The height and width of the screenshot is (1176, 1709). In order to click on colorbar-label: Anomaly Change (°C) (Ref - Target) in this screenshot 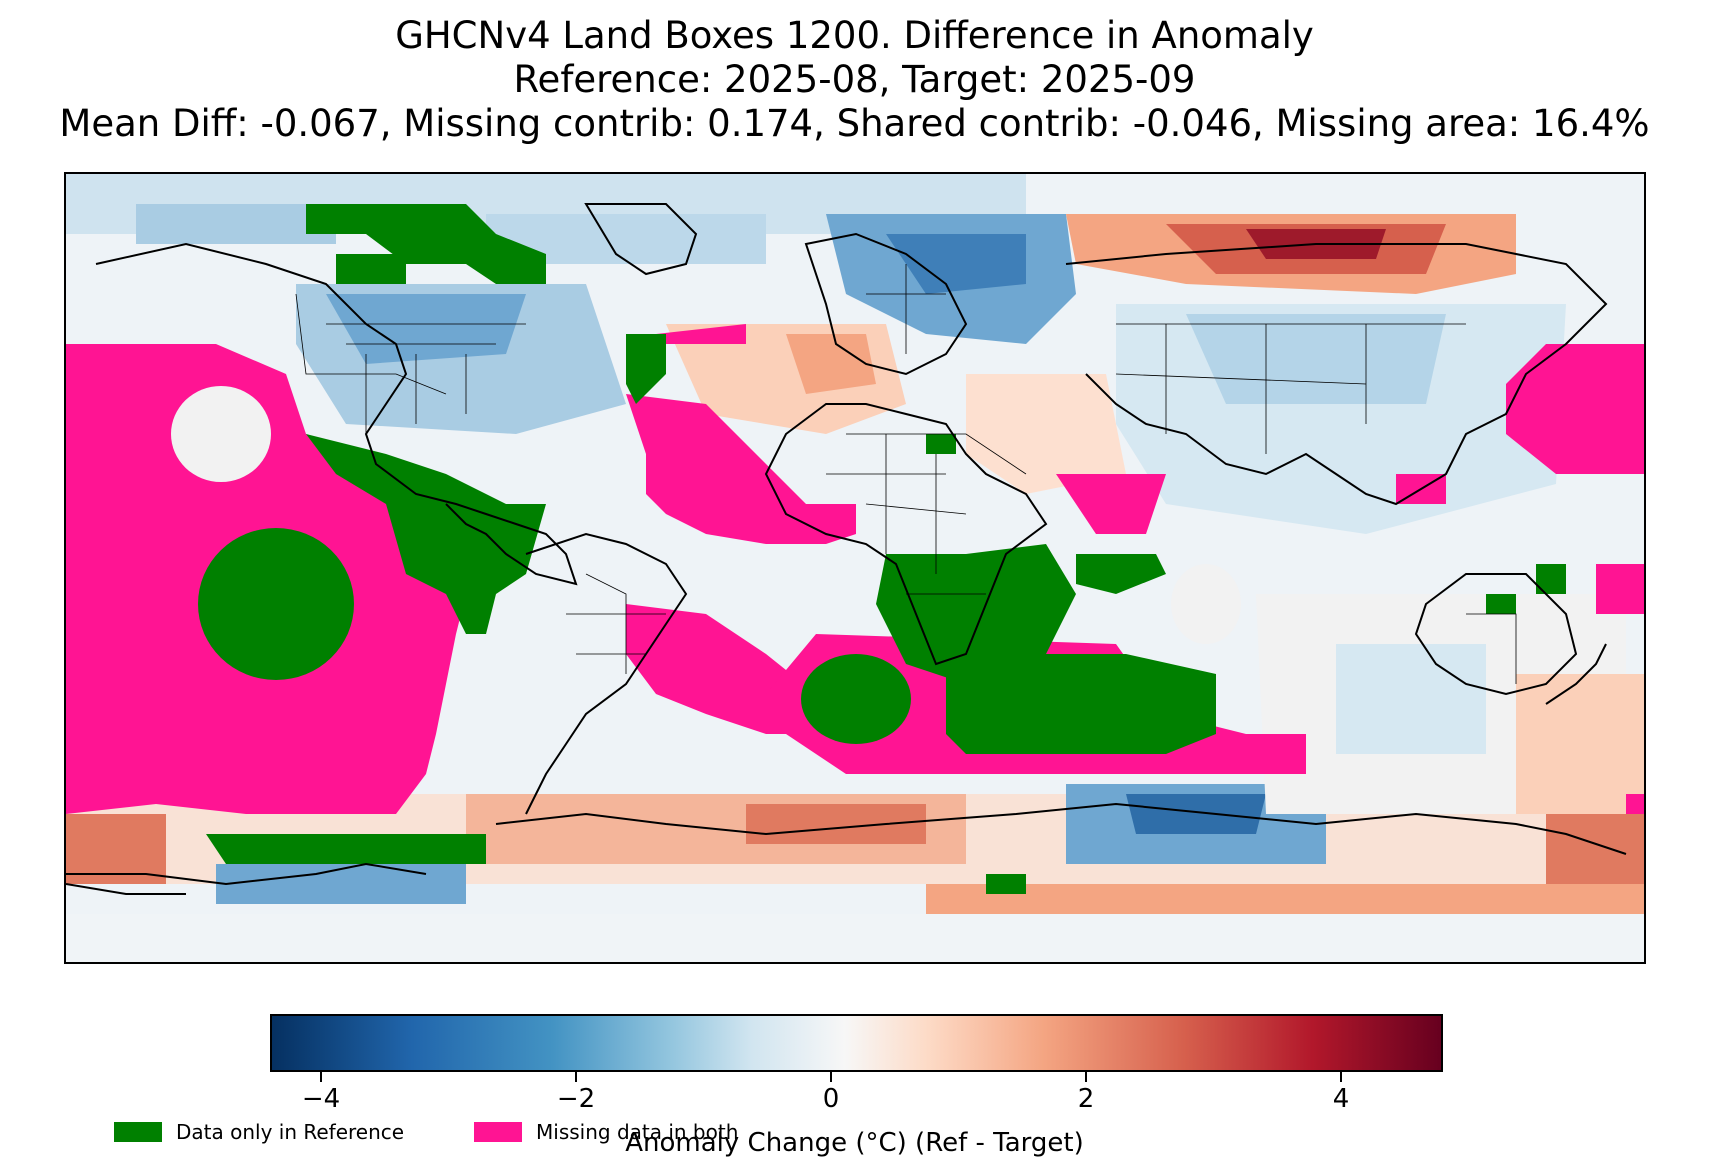, I will do `click(854, 1143)`.